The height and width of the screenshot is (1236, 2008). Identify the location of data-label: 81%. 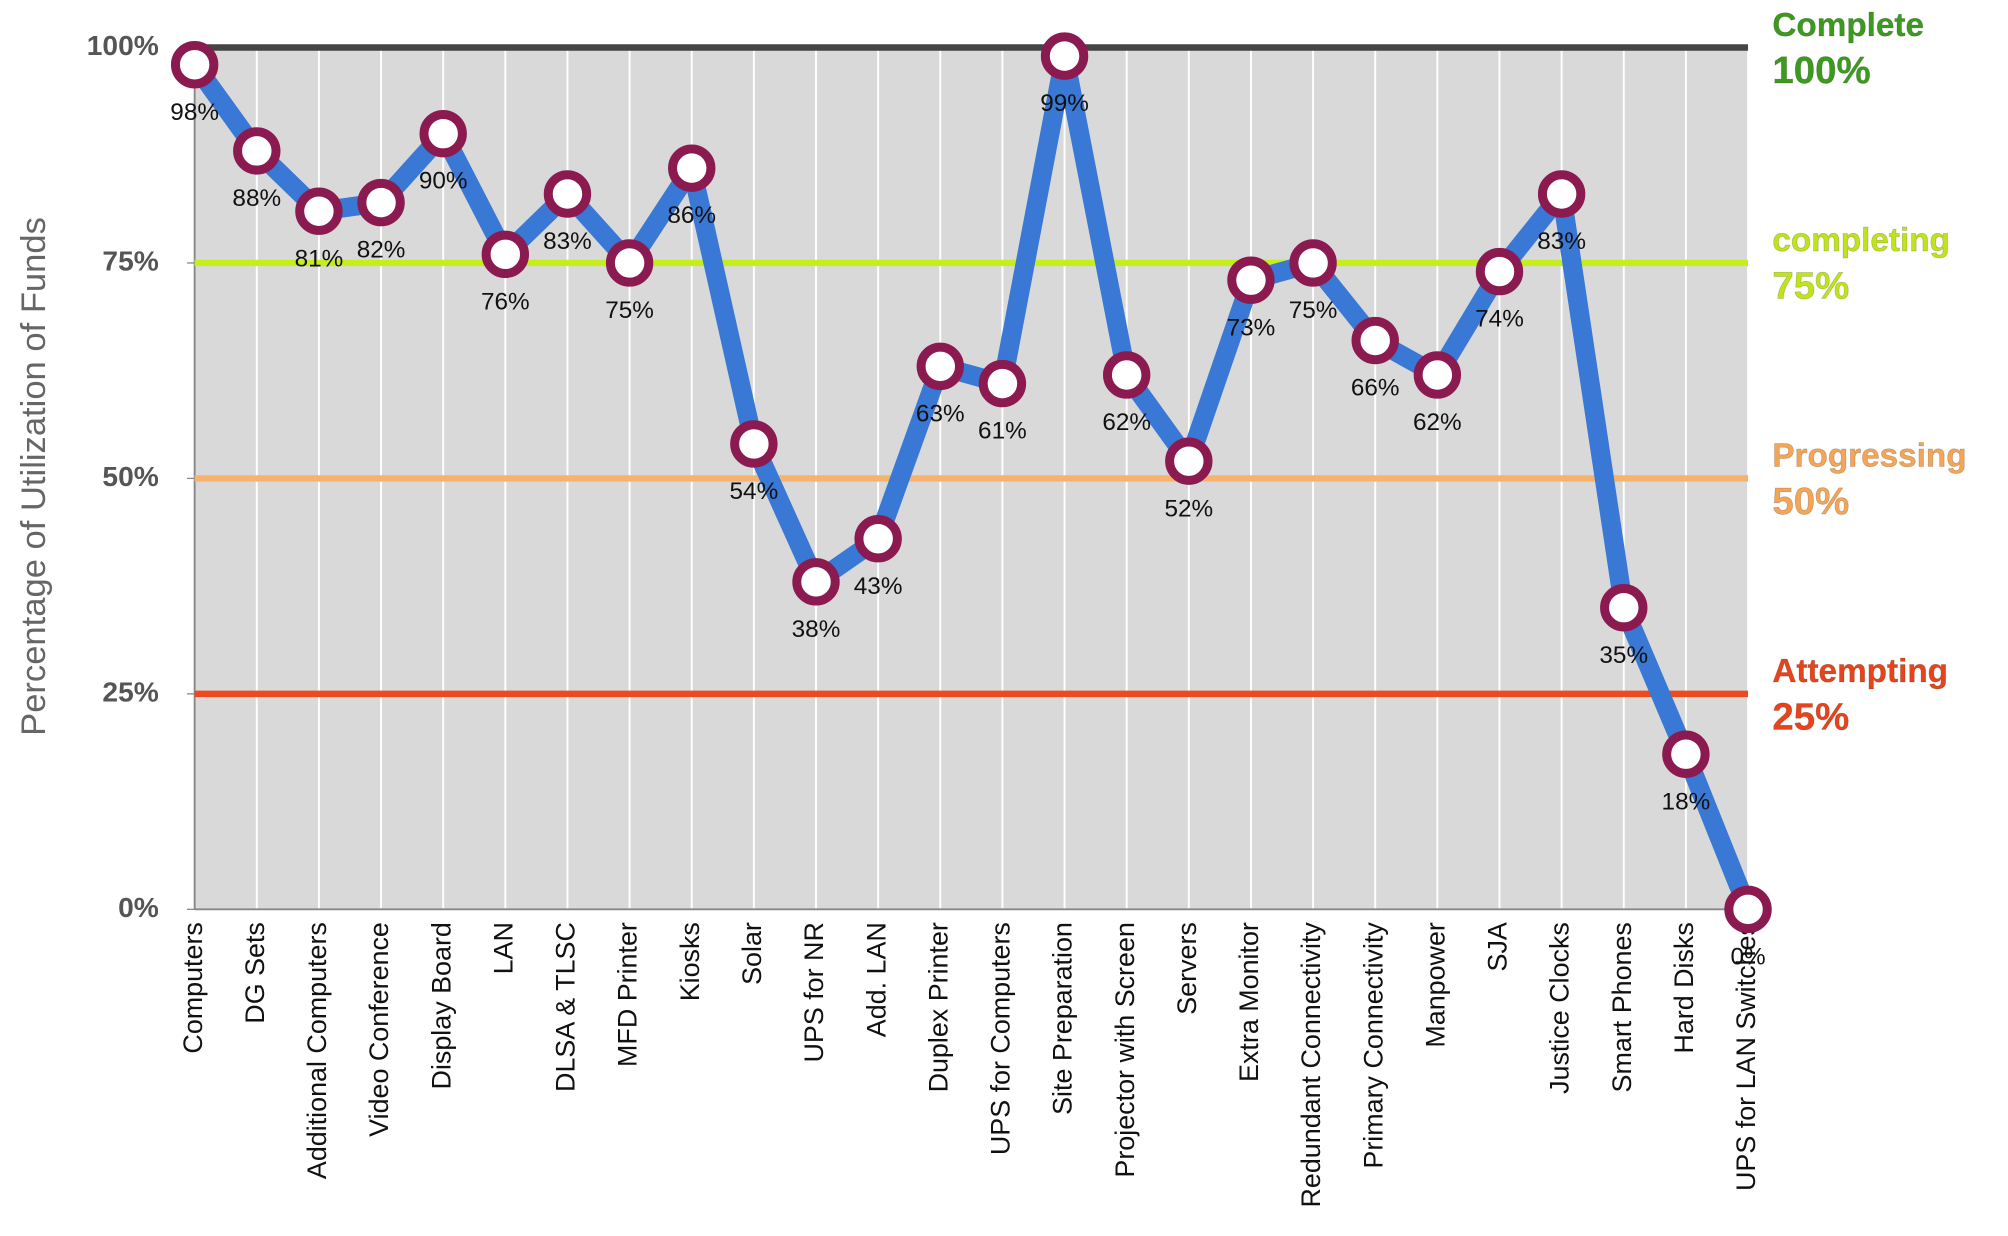
(319, 258).